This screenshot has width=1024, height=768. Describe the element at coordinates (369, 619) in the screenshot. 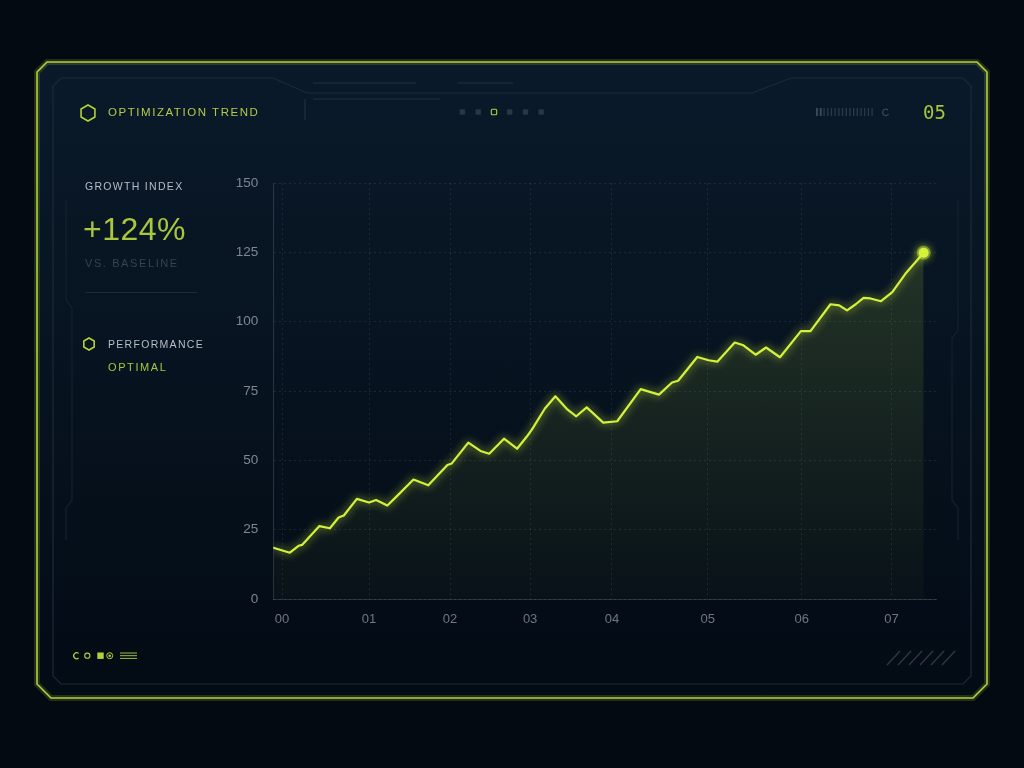

I see `x-tick-label: 01` at that location.